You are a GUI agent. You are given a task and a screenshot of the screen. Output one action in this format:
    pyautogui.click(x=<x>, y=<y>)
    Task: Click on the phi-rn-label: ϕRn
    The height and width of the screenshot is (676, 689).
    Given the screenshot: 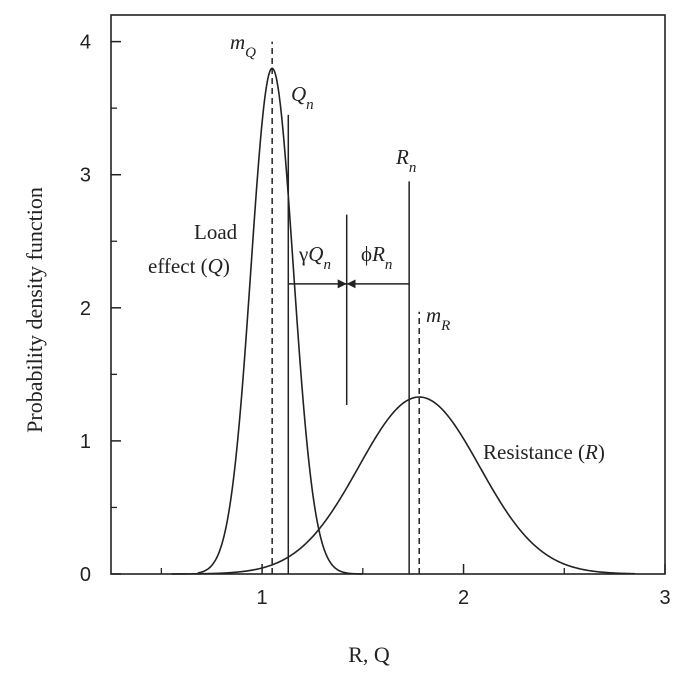 What is the action you would take?
    pyautogui.click(x=376, y=257)
    